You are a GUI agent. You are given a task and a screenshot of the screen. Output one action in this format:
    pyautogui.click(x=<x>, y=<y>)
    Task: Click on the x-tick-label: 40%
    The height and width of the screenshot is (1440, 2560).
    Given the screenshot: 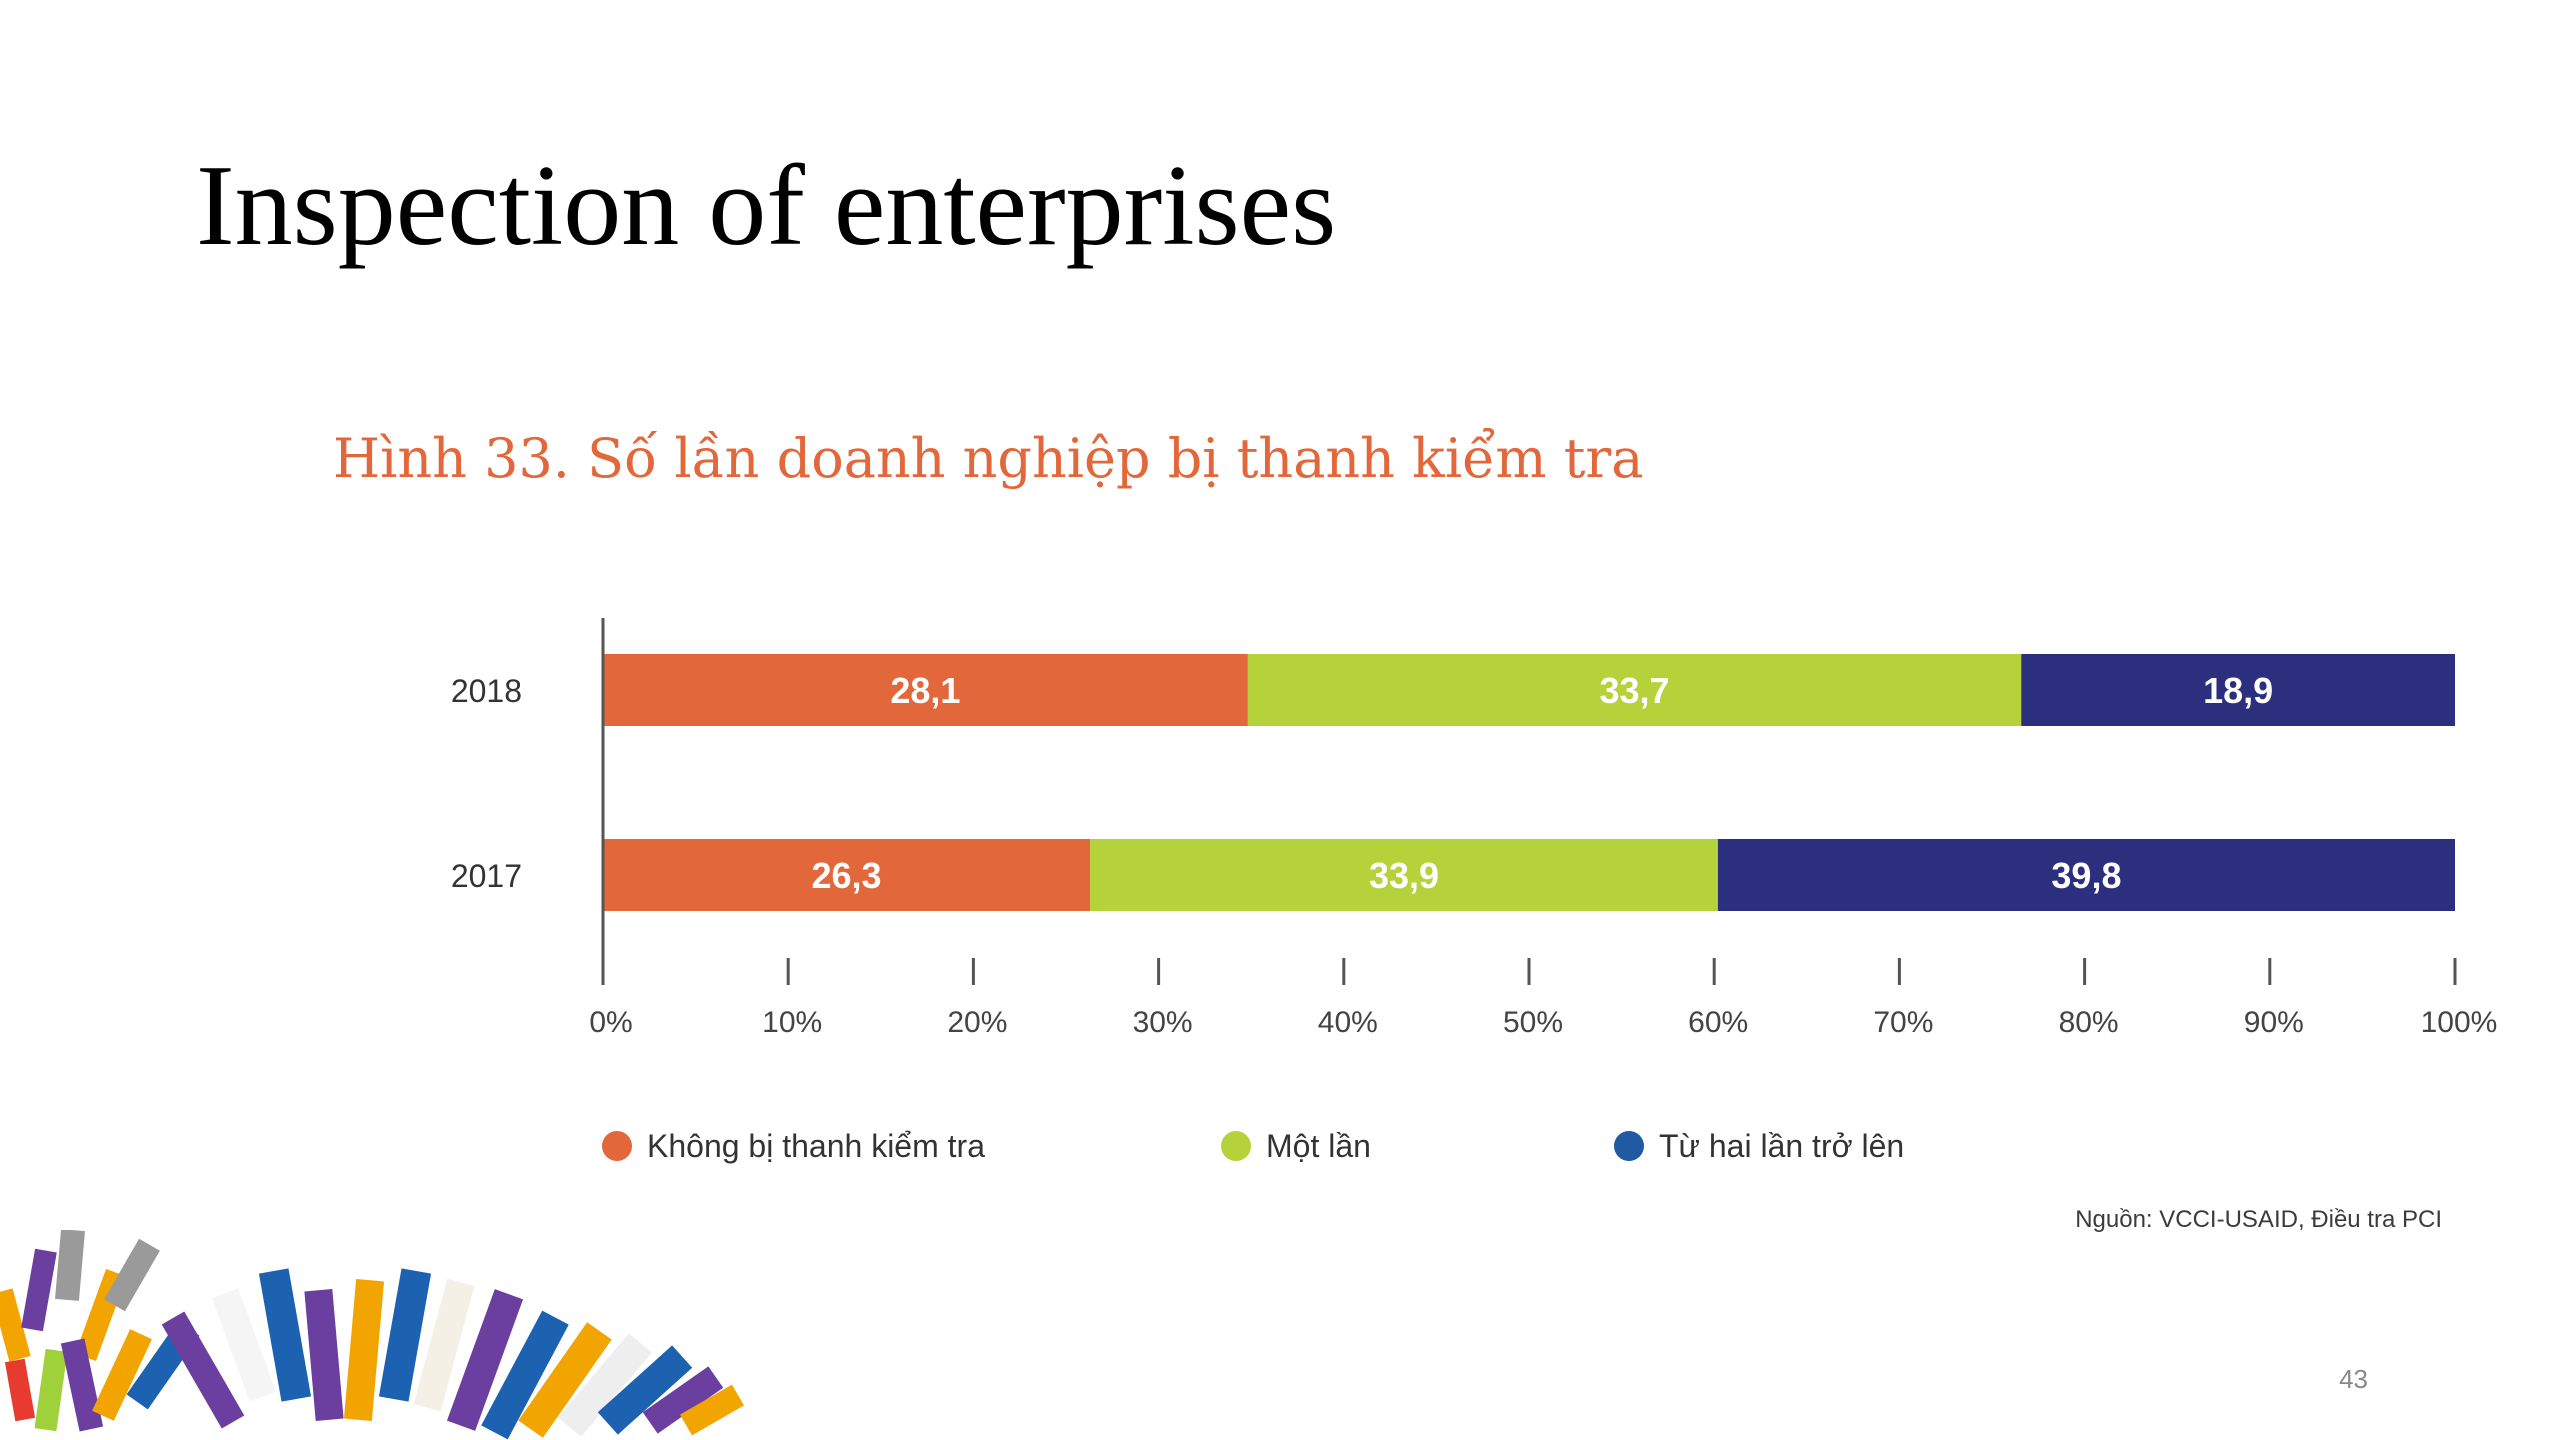 What is the action you would take?
    pyautogui.click(x=1348, y=1022)
    